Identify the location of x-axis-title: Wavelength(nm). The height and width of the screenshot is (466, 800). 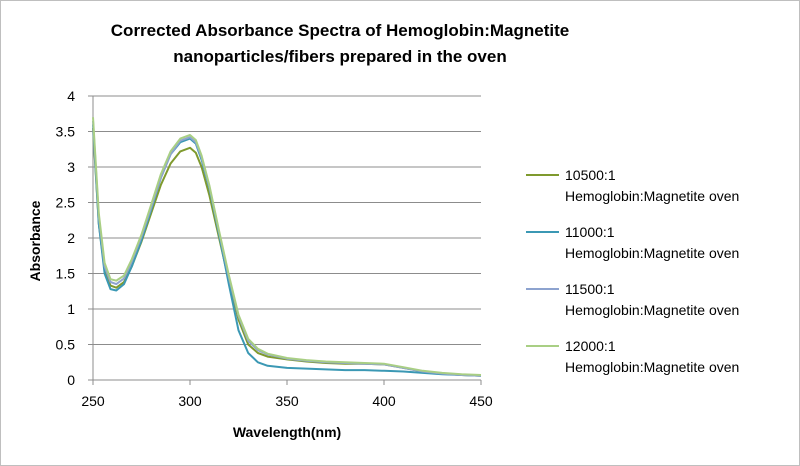
(287, 432).